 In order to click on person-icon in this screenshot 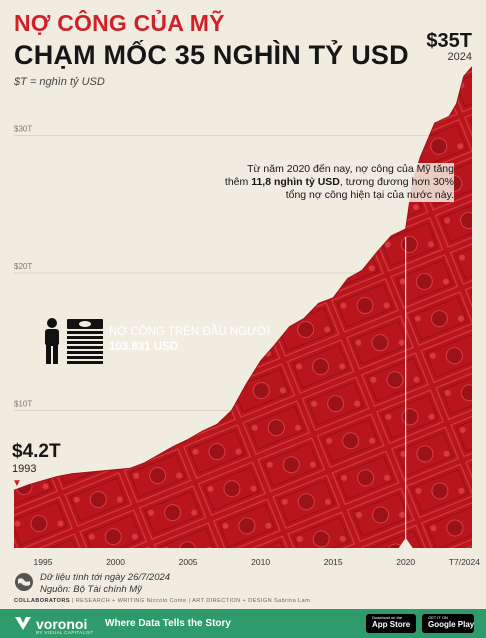, I will do `click(52, 341)`.